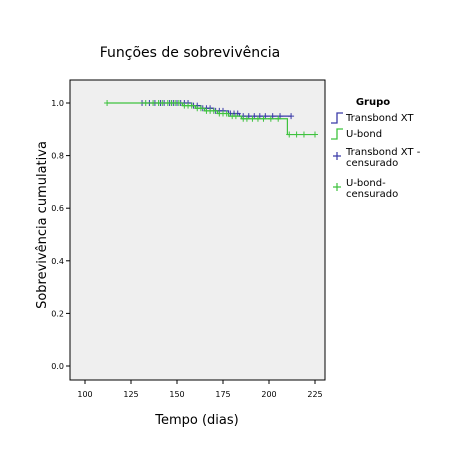  What do you see at coordinates (337, 187) in the screenshot?
I see `legend-swatch-u-bond-censurado` at bounding box center [337, 187].